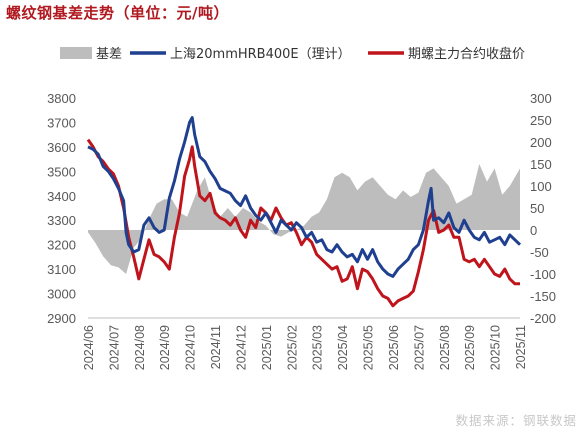 This screenshot has height=433, width=585. I want to click on legend-label-spot: 上海20mmHRB400E（理计）, so click(260, 54).